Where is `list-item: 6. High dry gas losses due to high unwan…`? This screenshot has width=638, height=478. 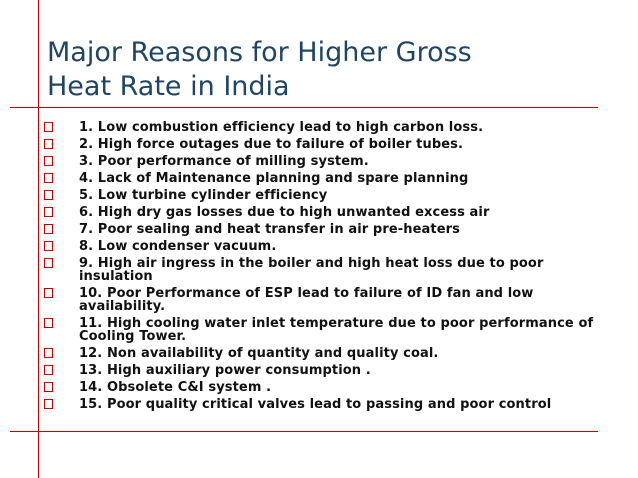 list-item: 6. High dry gas losses due to high unwan… is located at coordinates (304, 212).